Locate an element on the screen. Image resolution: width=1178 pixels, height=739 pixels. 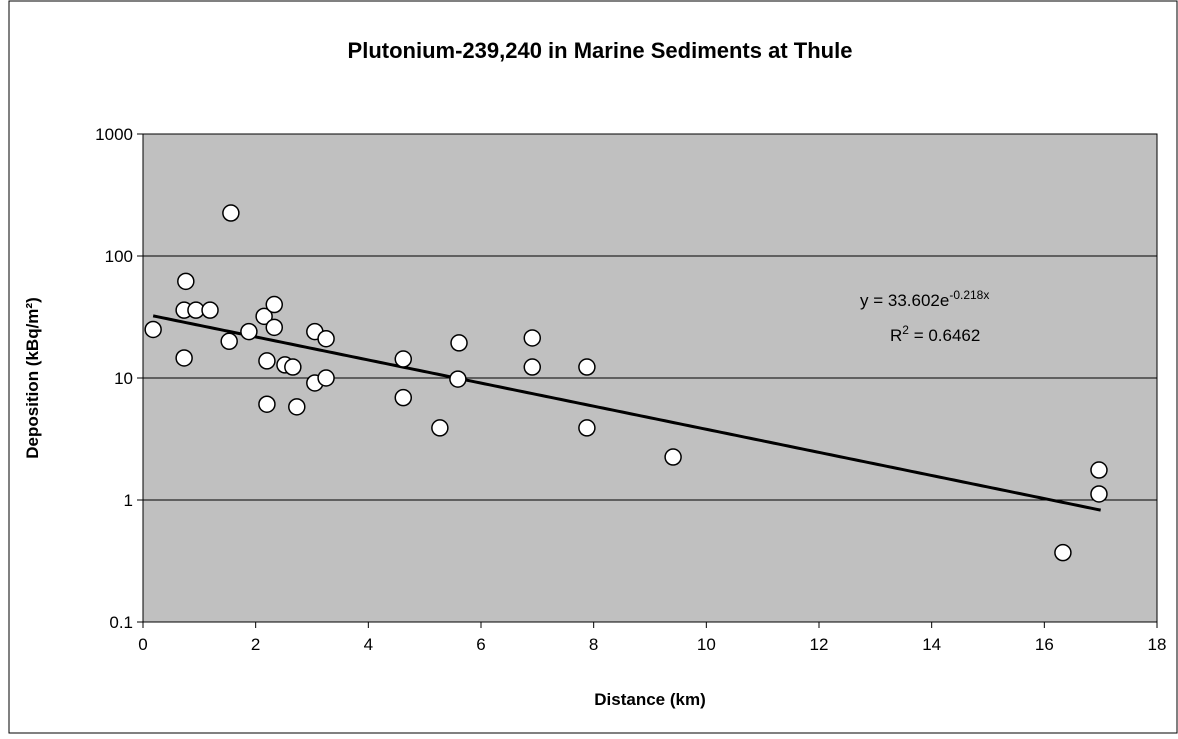
trendline-r2: R2 = 0.6462 is located at coordinates (935, 334).